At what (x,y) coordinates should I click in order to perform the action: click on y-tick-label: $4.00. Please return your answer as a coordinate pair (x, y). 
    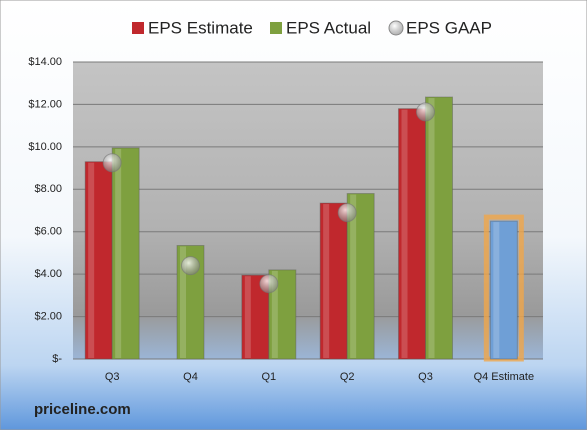
    Looking at the image, I should click on (48, 274).